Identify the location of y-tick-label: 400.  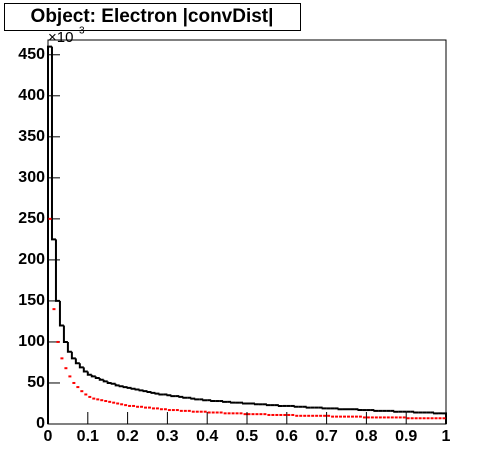
(31, 95).